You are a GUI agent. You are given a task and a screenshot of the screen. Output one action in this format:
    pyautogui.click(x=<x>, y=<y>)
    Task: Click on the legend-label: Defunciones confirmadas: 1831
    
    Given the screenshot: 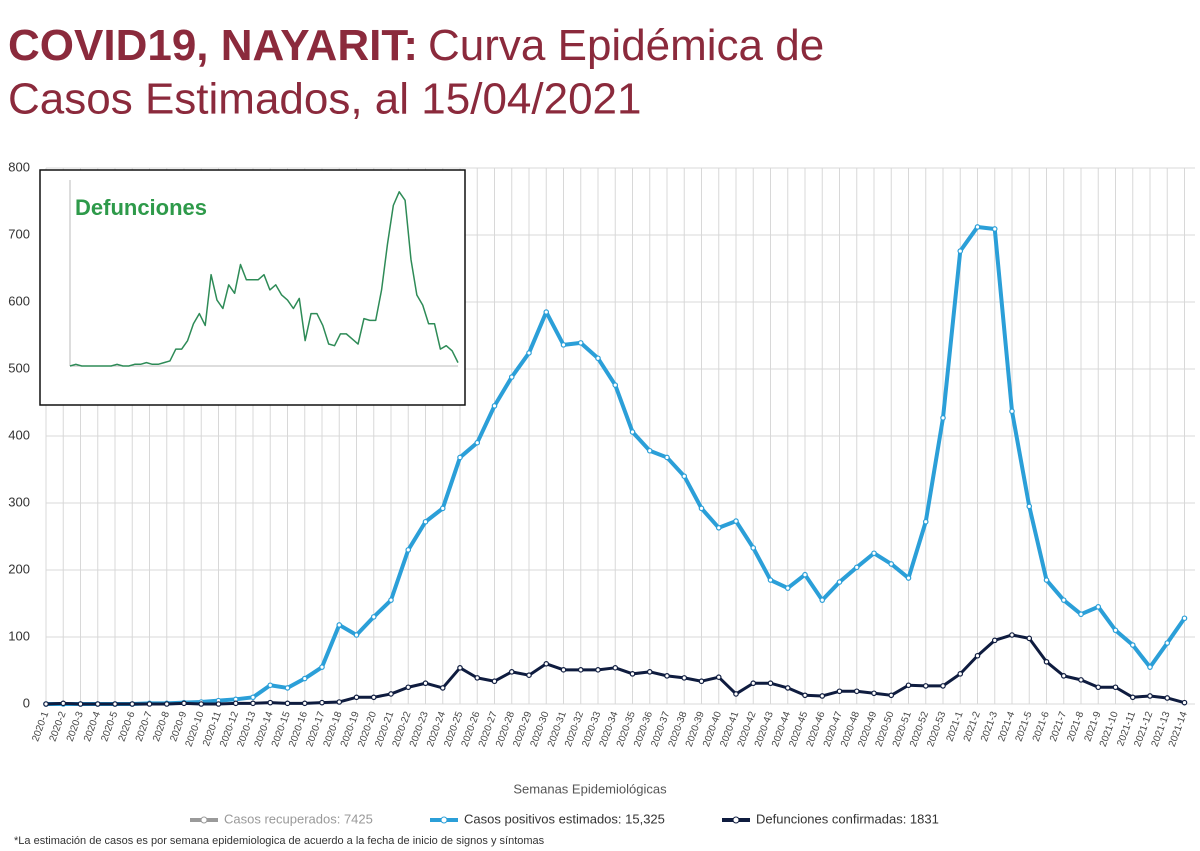 What is the action you would take?
    pyautogui.click(x=847, y=818)
    